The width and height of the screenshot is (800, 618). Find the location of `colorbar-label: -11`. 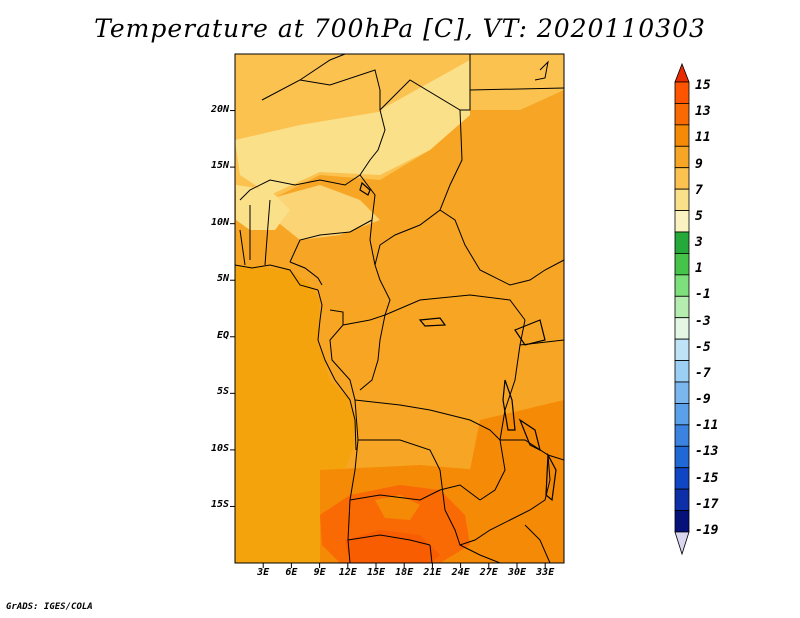

colorbar-label: -11 is located at coordinates (707, 426).